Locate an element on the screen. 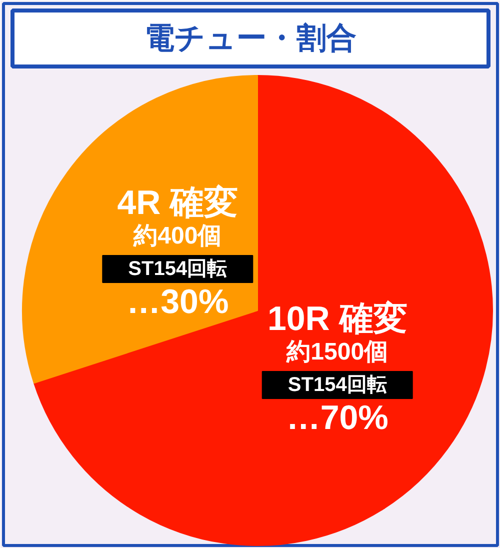 Image resolution: width=500 pixels, height=548 pixels. data-label: …70% is located at coordinates (337, 418).